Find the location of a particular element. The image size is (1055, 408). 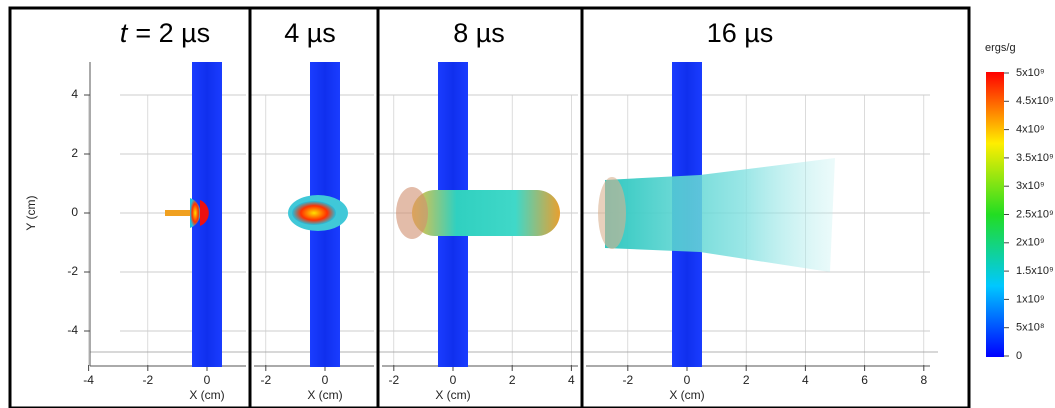

x-tick-label: -4 is located at coordinates (88, 380).